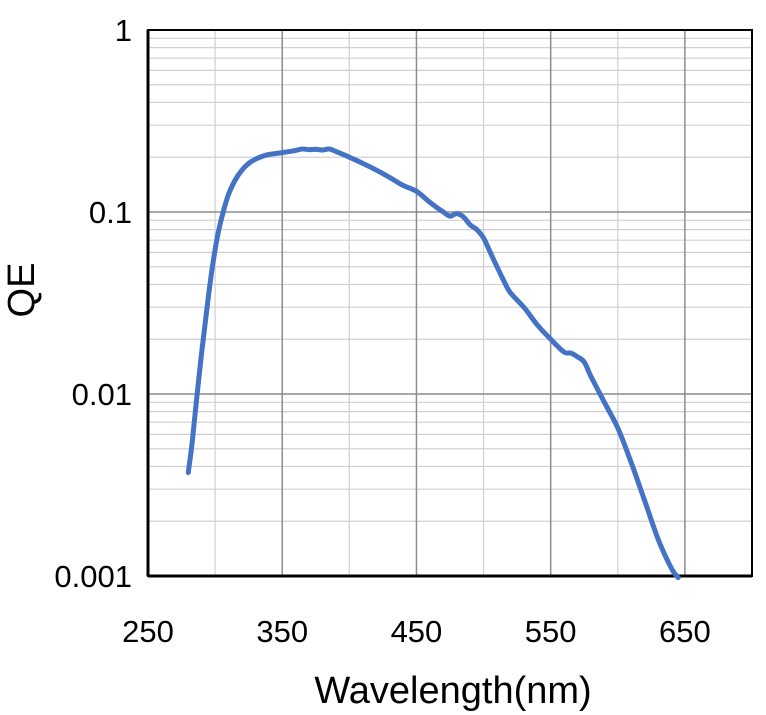  Describe the element at coordinates (102, 394) in the screenshot. I see `y-tick-label: 0.01` at that location.